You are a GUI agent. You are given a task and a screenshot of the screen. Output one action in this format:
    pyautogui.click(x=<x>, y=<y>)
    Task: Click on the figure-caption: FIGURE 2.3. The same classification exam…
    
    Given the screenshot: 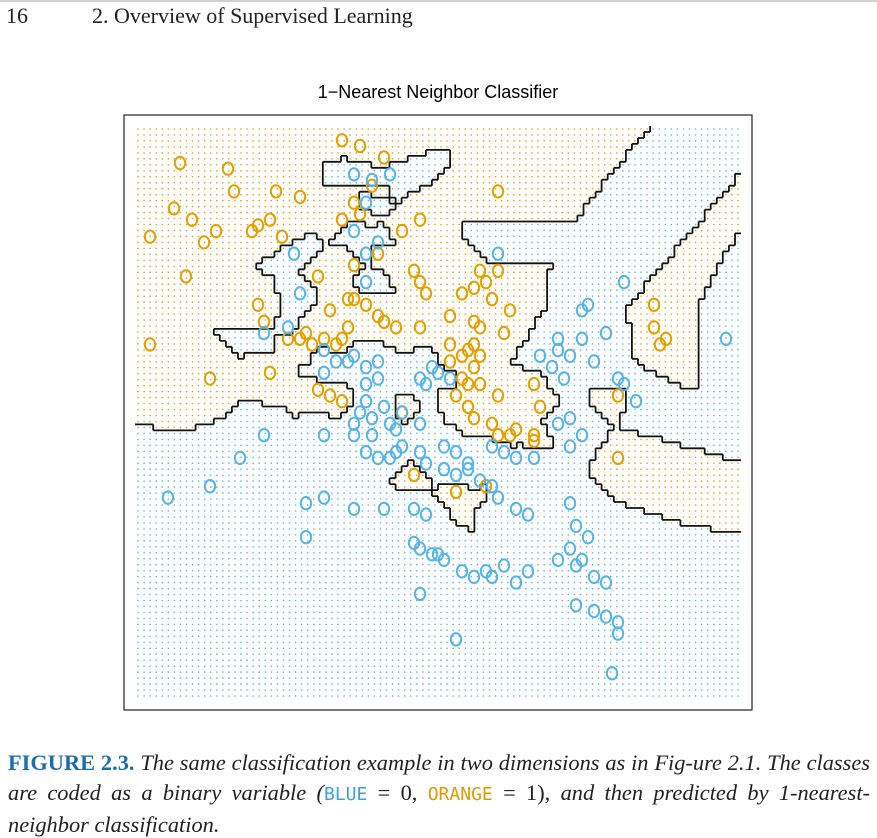 What is the action you would take?
    pyautogui.click(x=439, y=793)
    